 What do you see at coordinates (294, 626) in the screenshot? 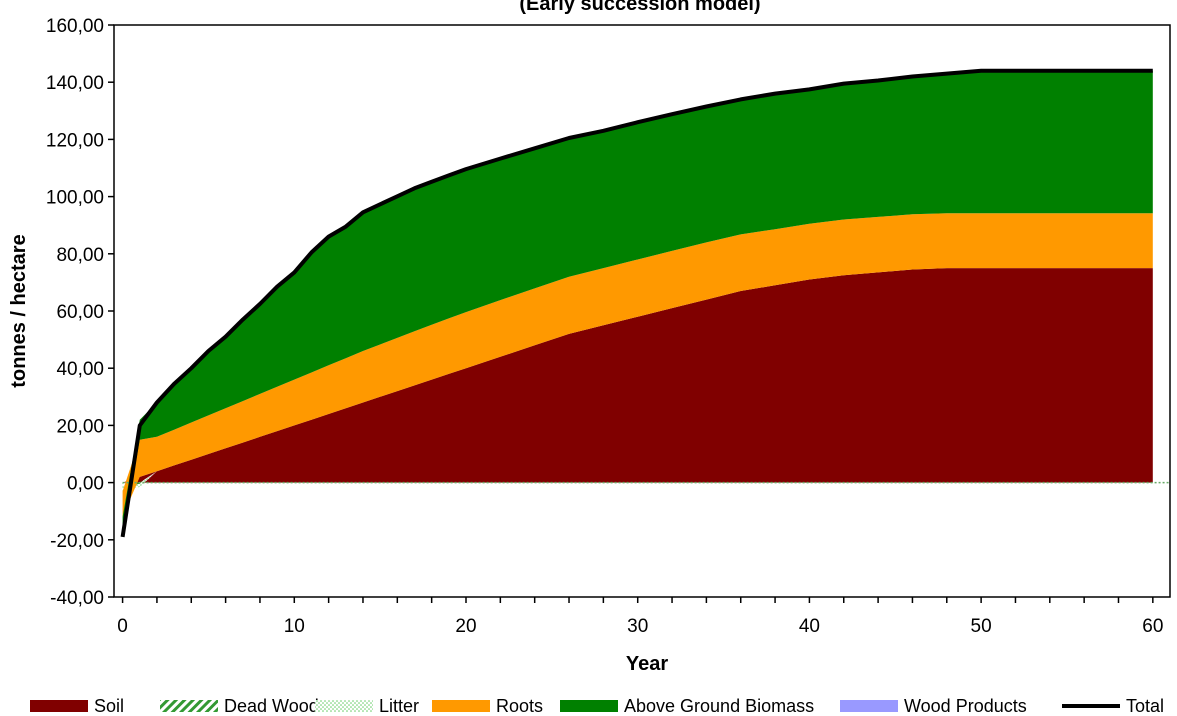
I see `x-tick-label: 10` at bounding box center [294, 626].